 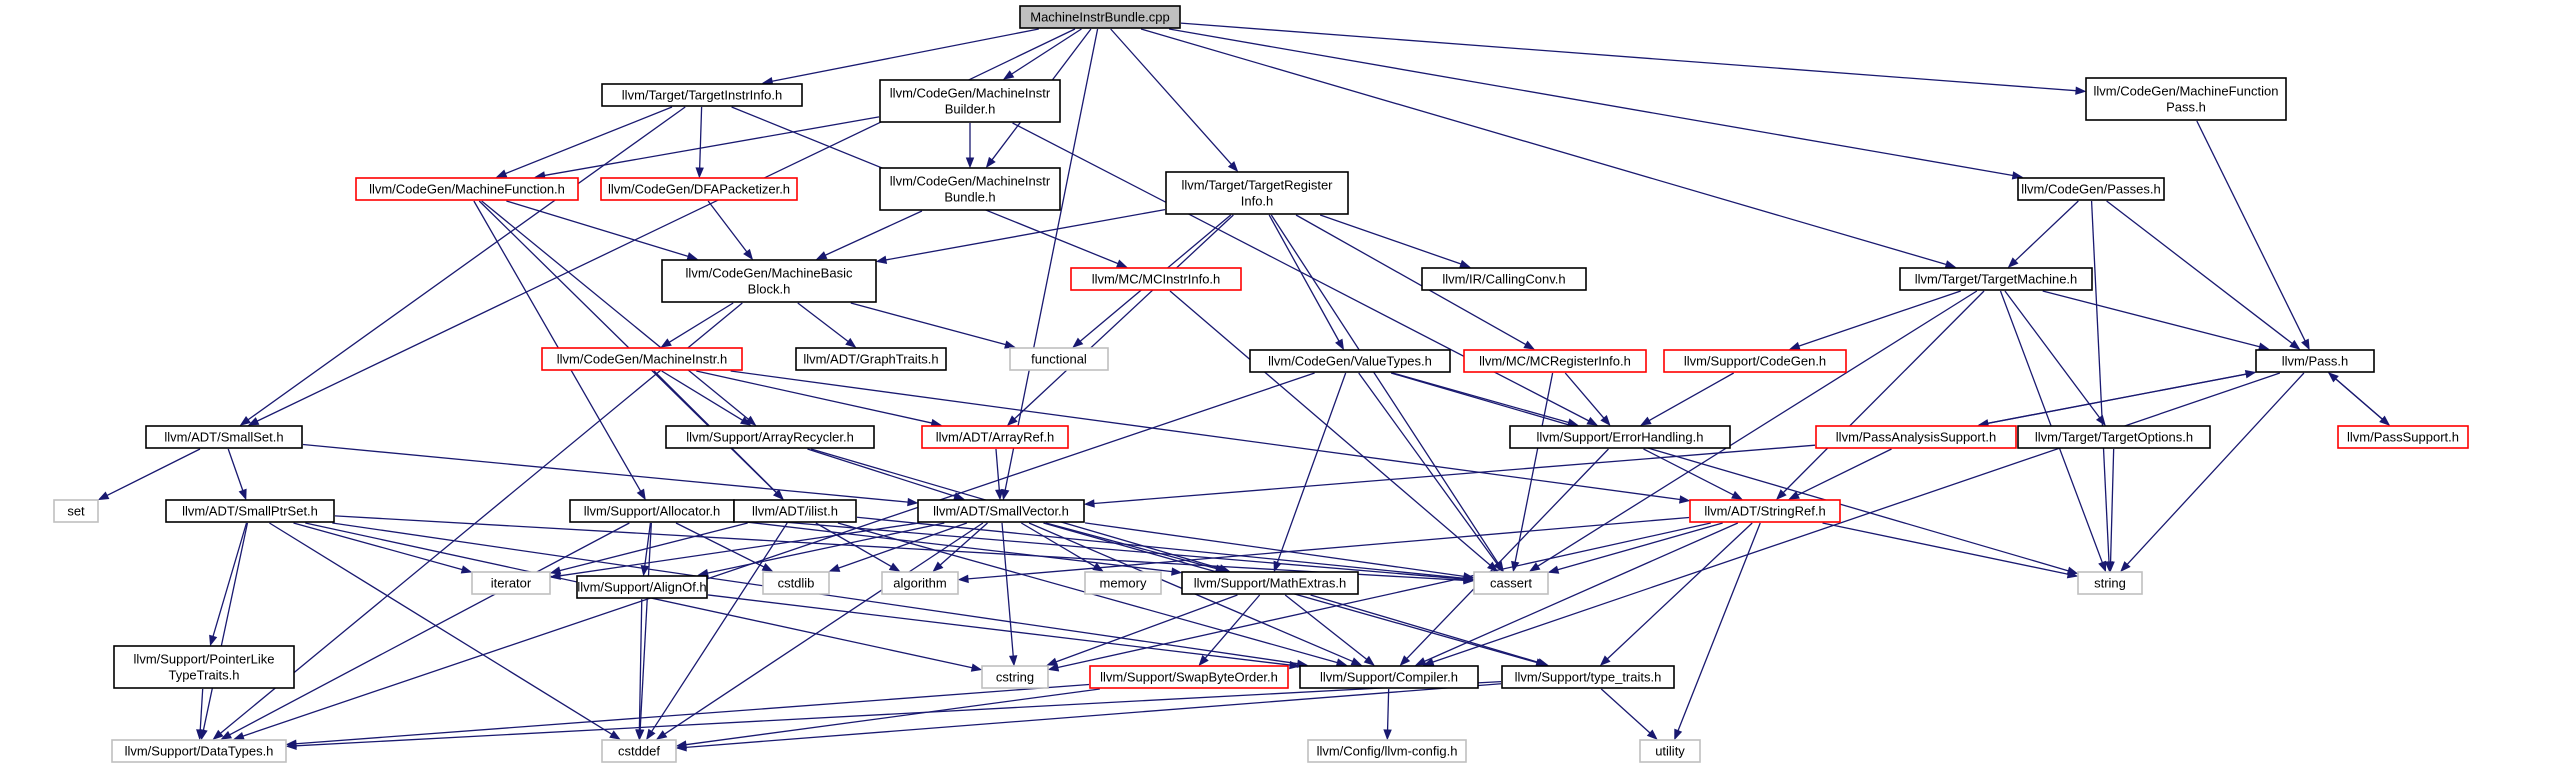 I want to click on node-llvmconfig: llvm/Config/llvm-config.h, so click(x=1387, y=751).